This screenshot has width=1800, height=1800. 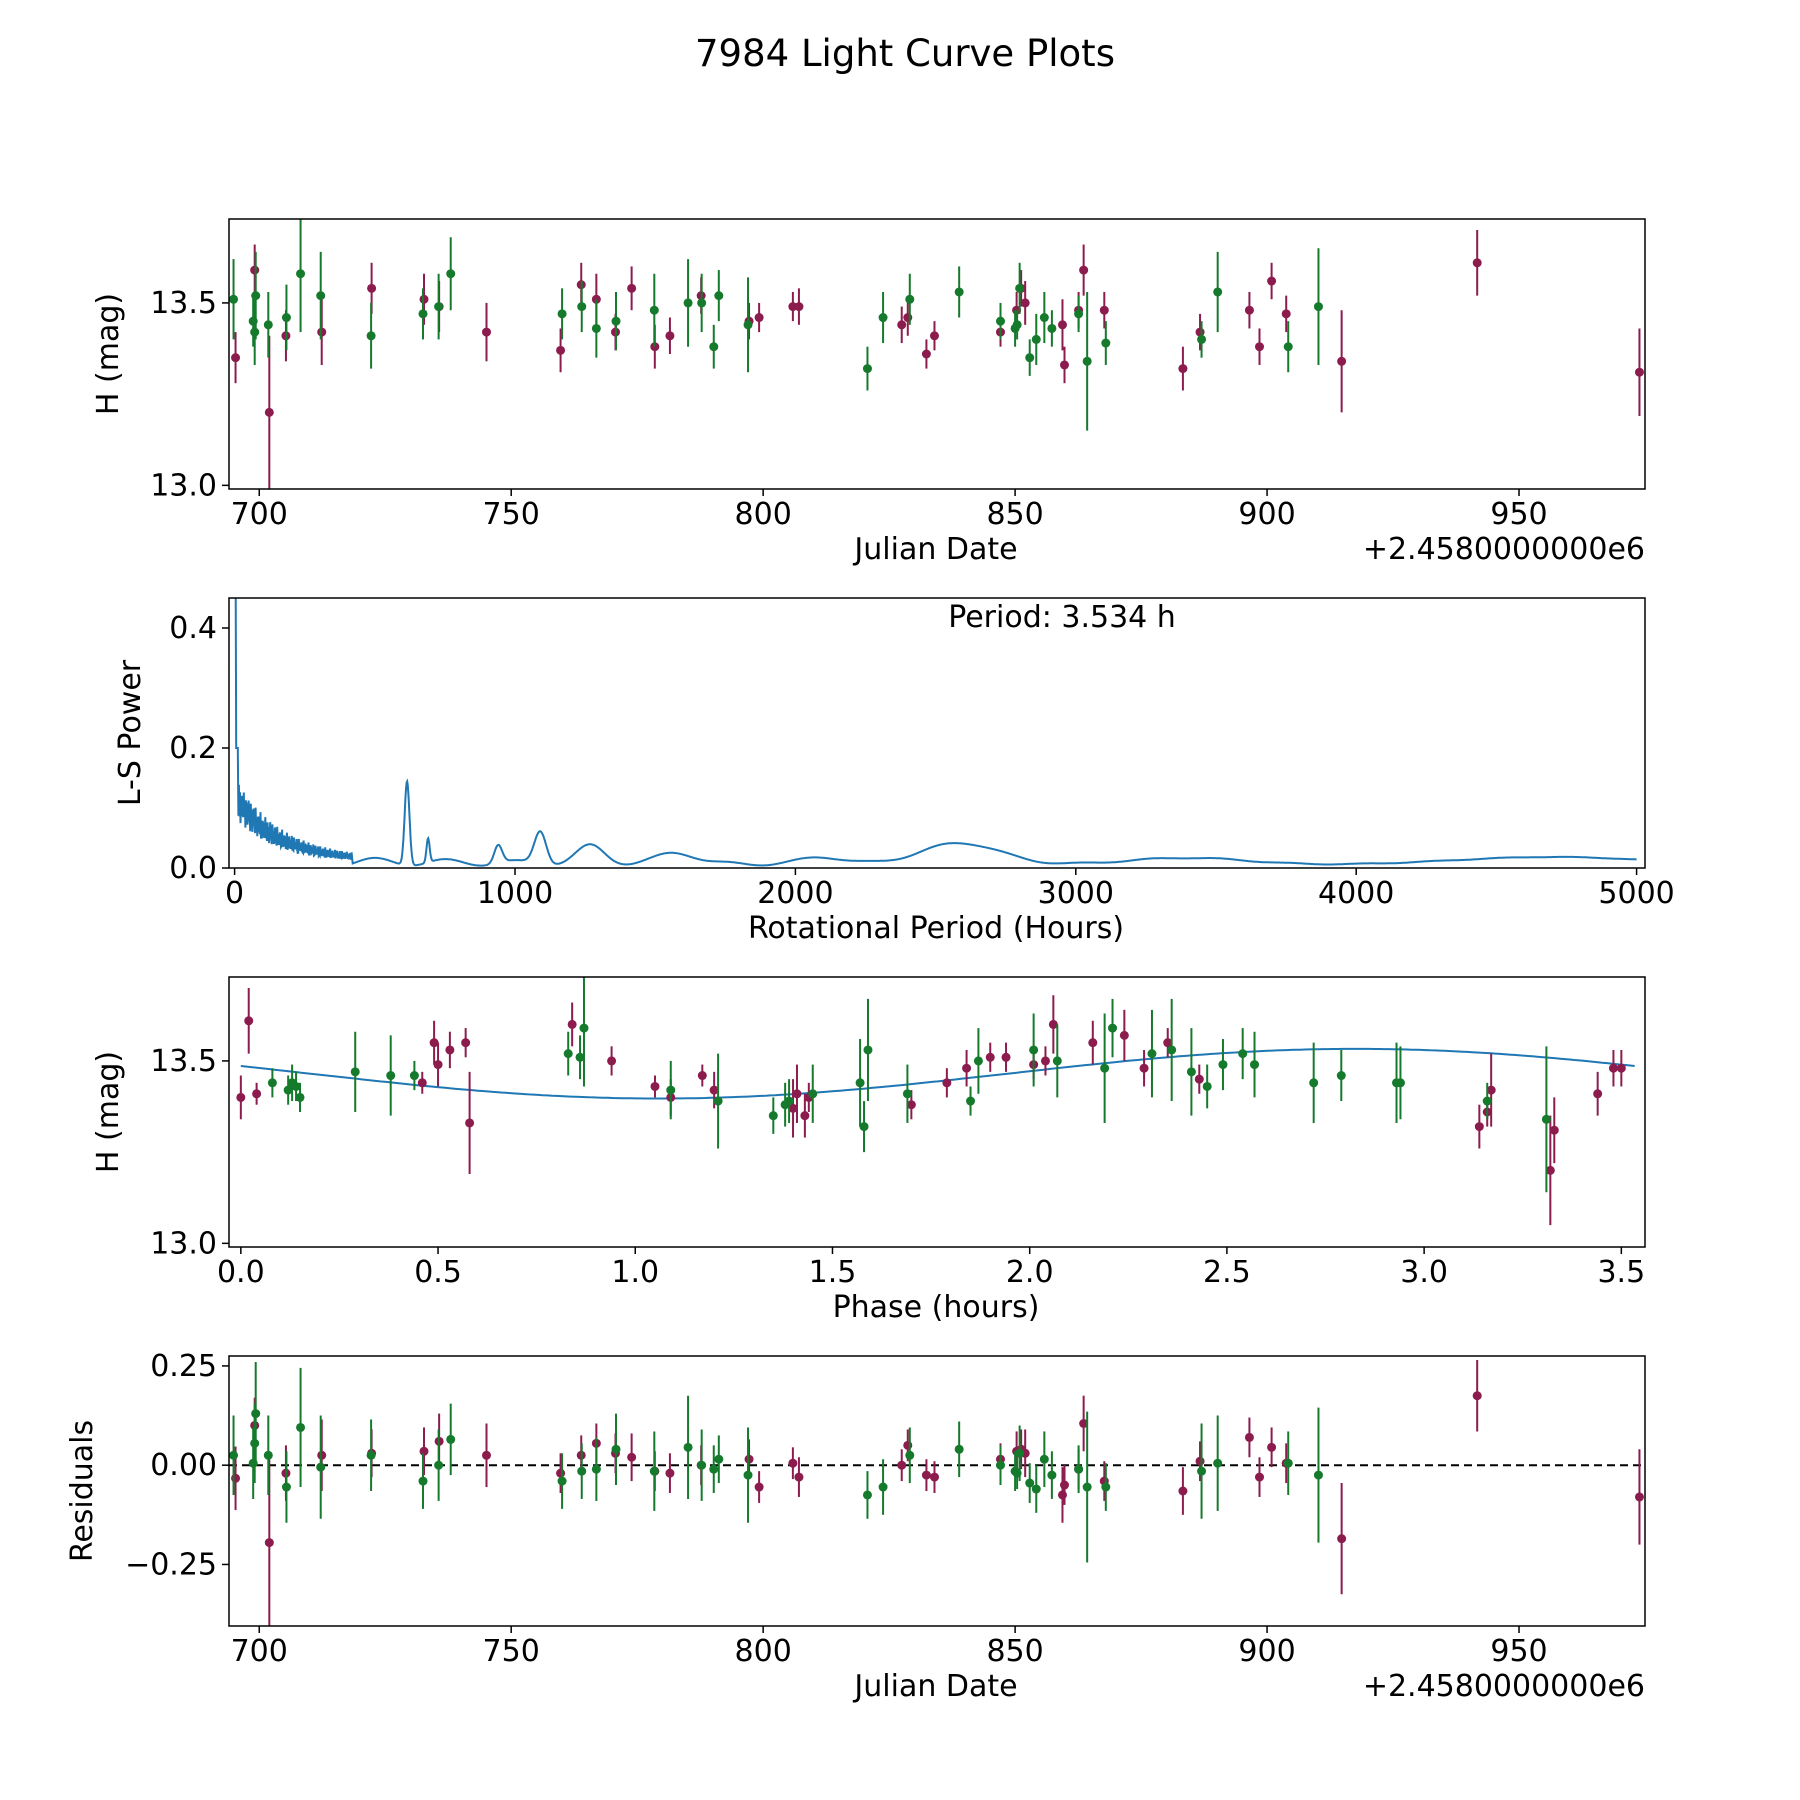 I want to click on x-tick-label: 1000, so click(x=515, y=893).